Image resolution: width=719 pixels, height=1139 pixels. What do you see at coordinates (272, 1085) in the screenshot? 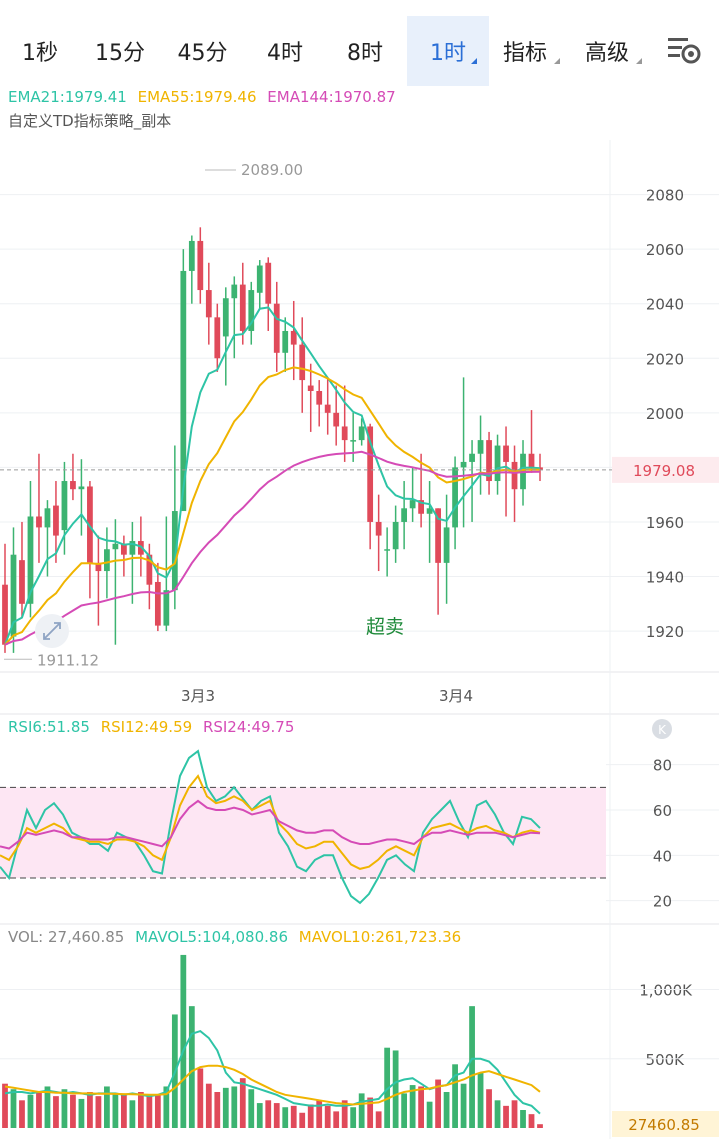
I see `mavol10-line` at bounding box center [272, 1085].